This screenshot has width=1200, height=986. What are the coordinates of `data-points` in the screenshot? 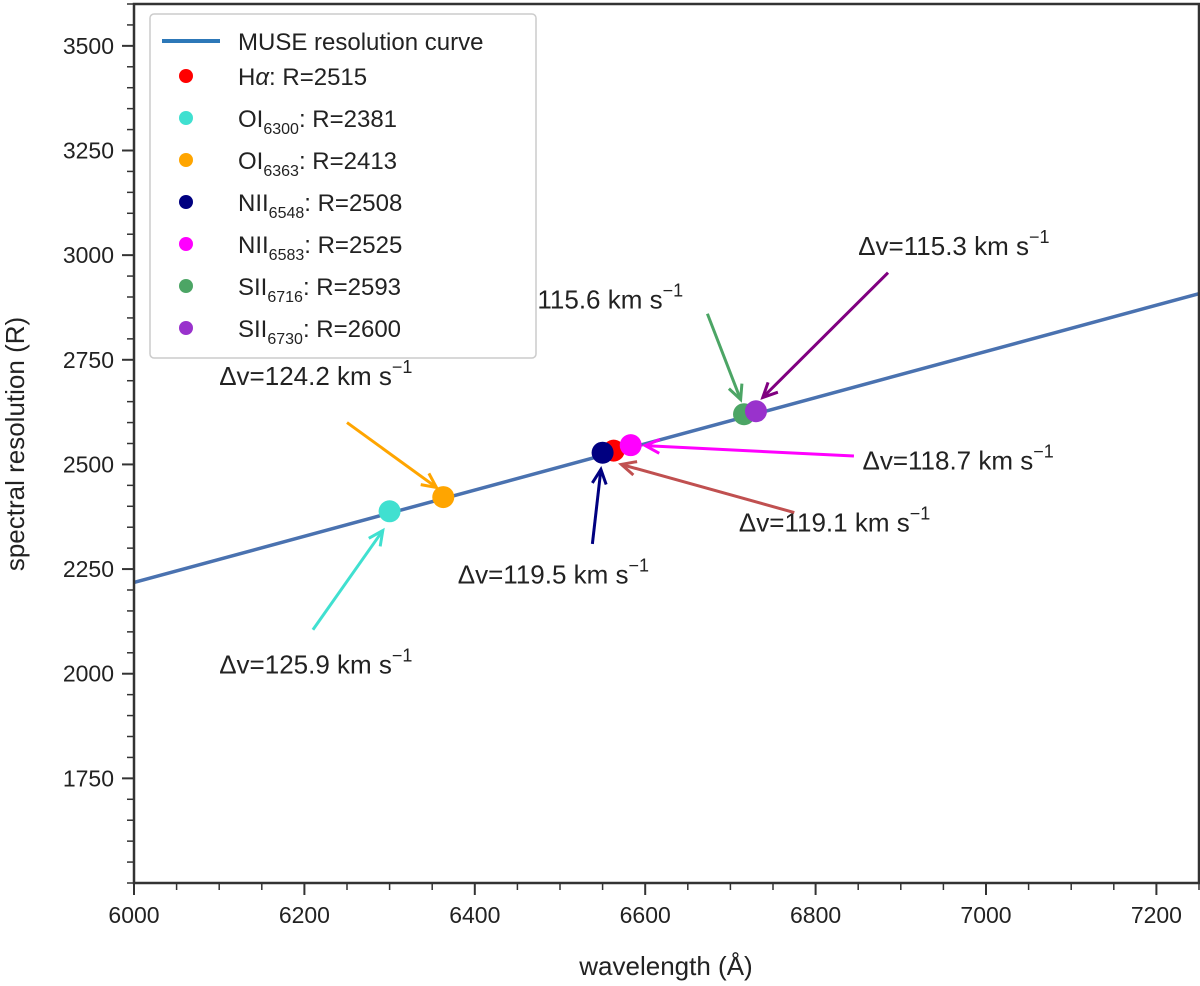 It's located at (572, 461).